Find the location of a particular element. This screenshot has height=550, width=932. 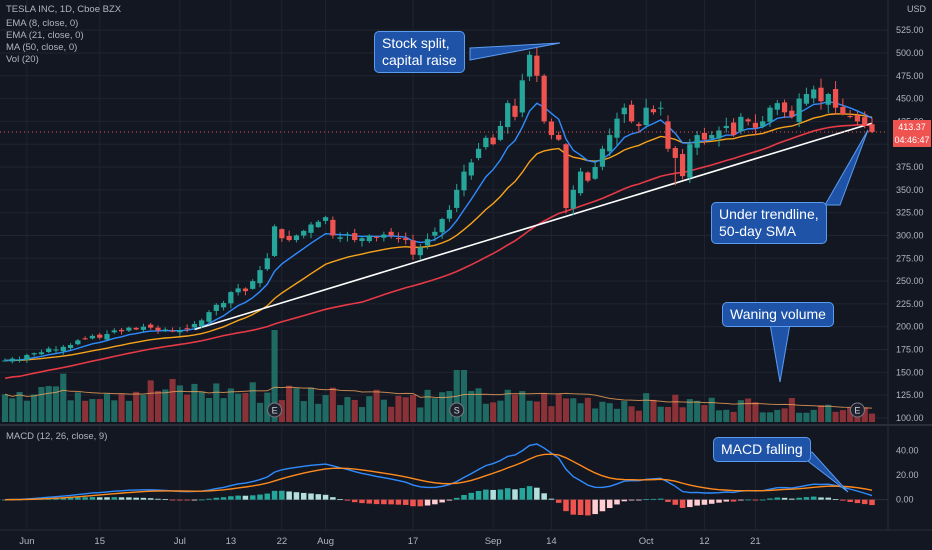

callout-pointer is located at coordinates (846, 167).